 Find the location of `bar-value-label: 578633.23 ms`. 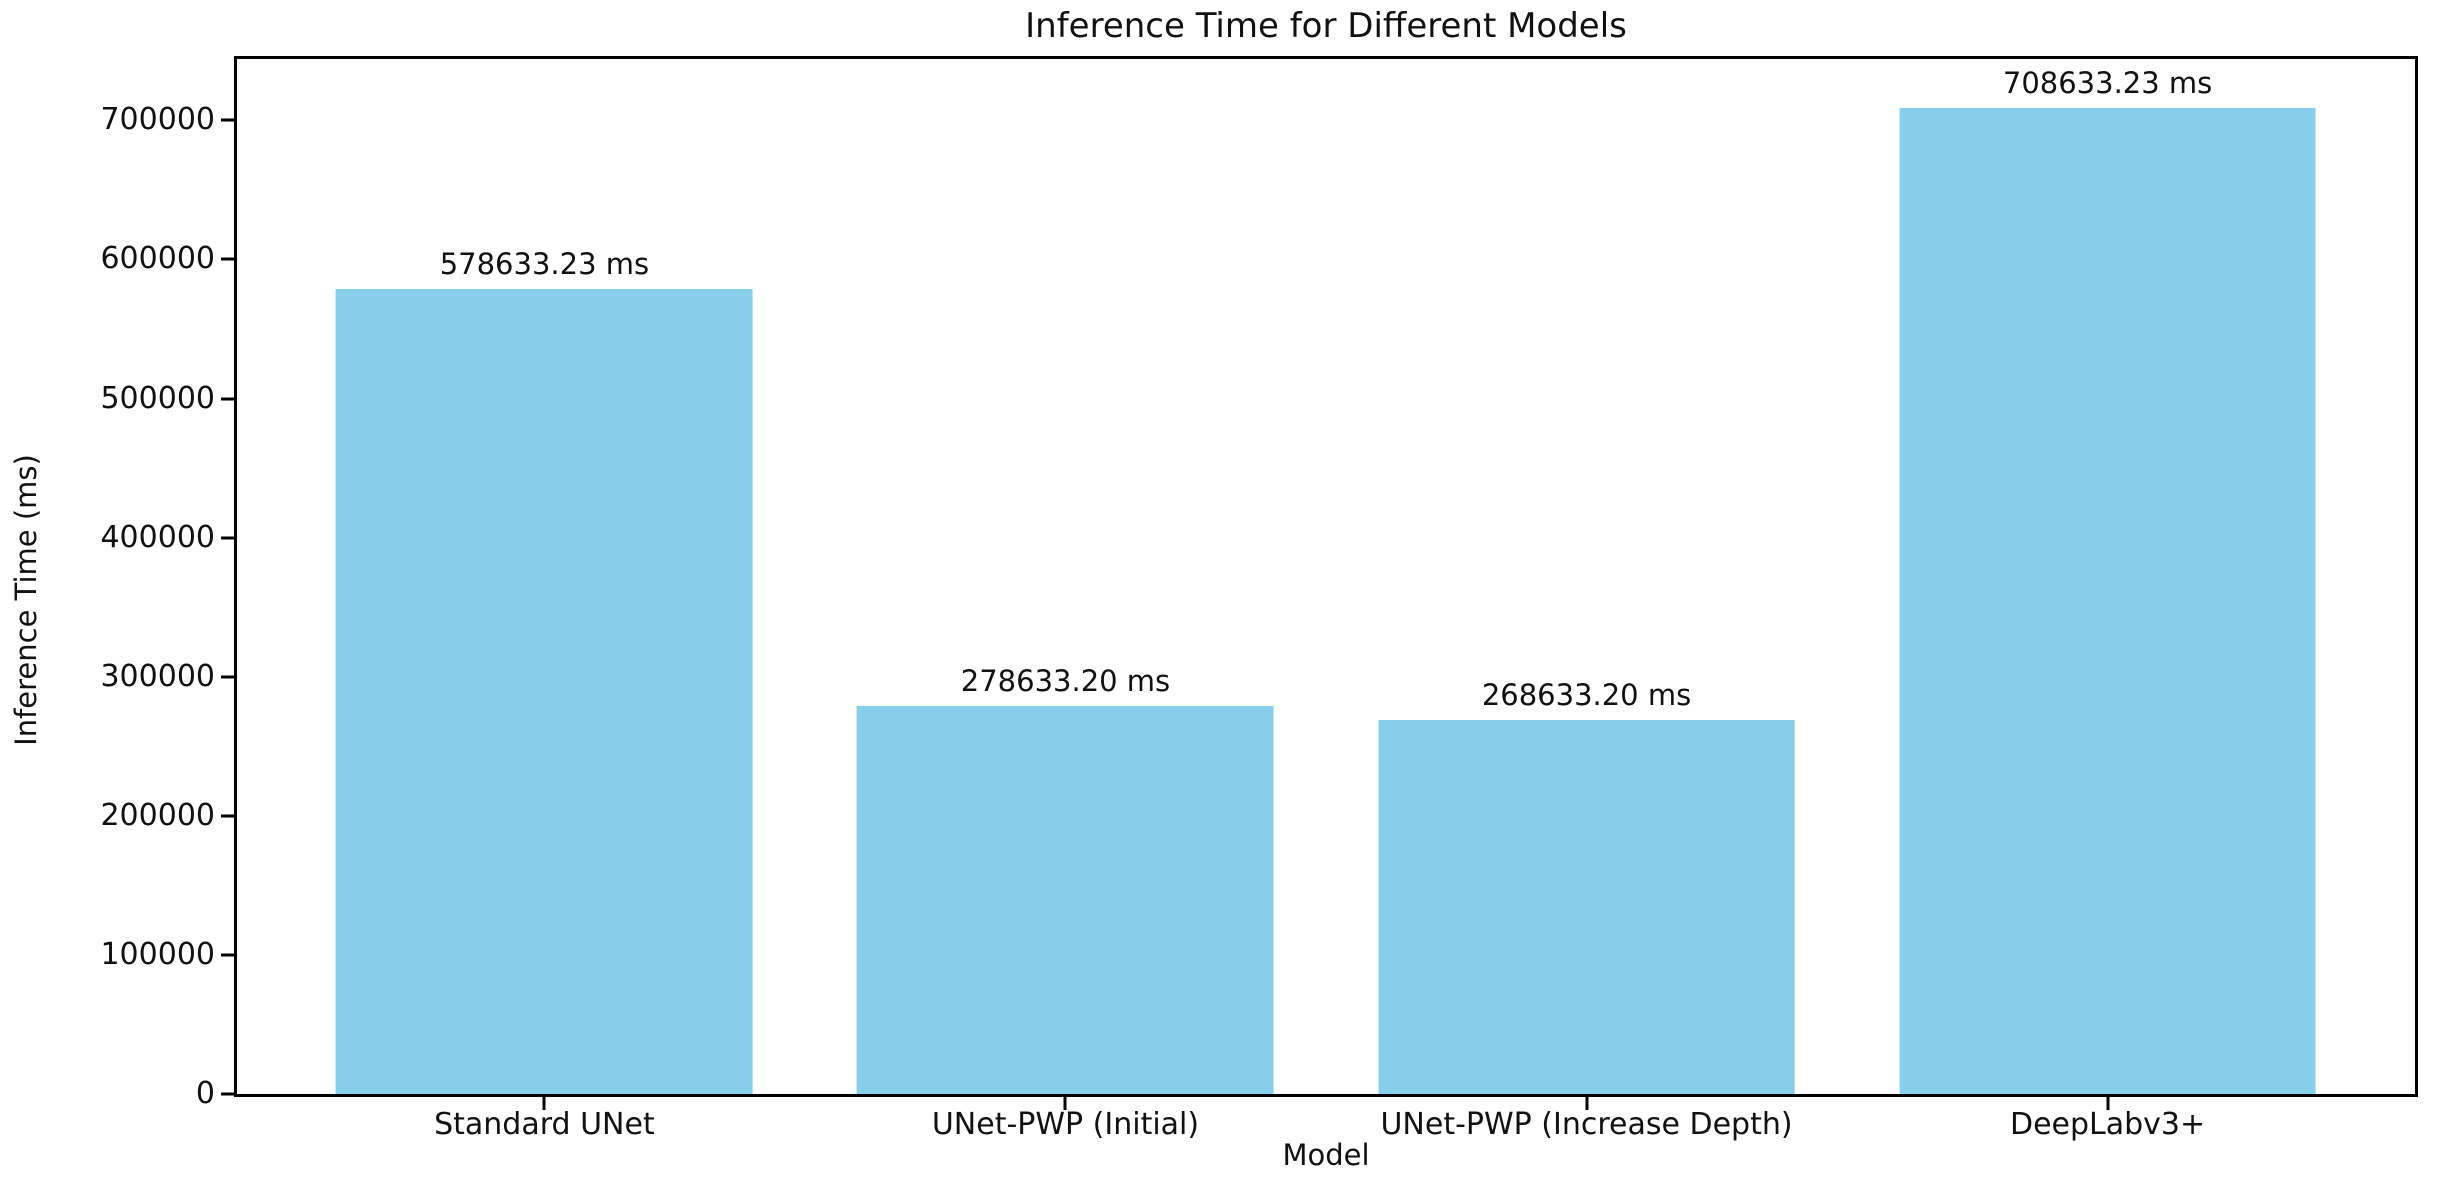

bar-value-label: 578633.23 ms is located at coordinates (544, 264).